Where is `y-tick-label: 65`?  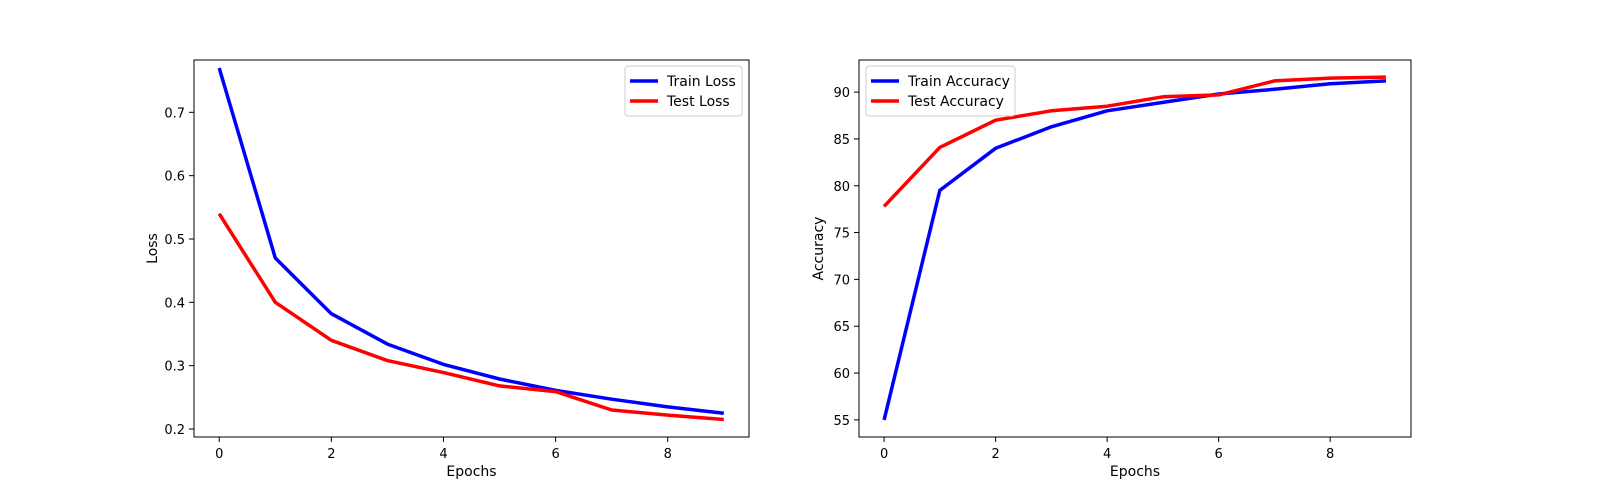
y-tick-label: 65 is located at coordinates (841, 327).